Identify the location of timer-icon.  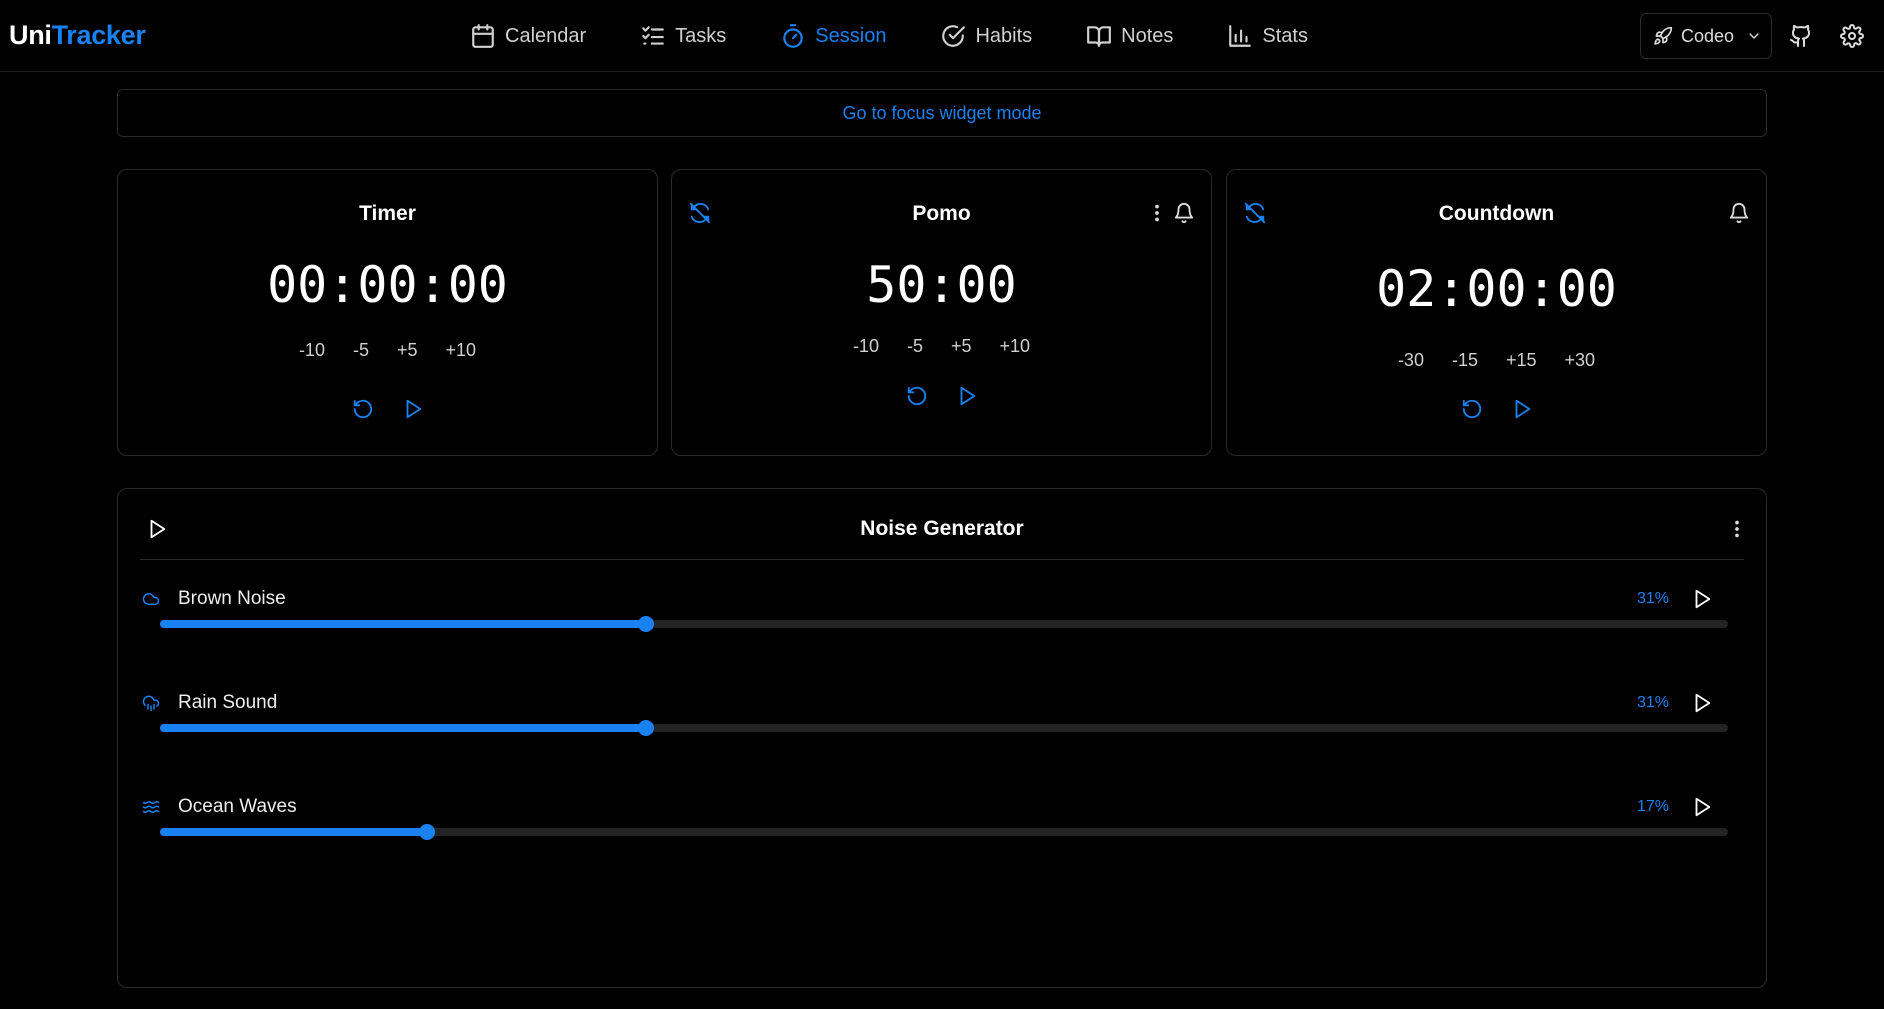
(793, 36).